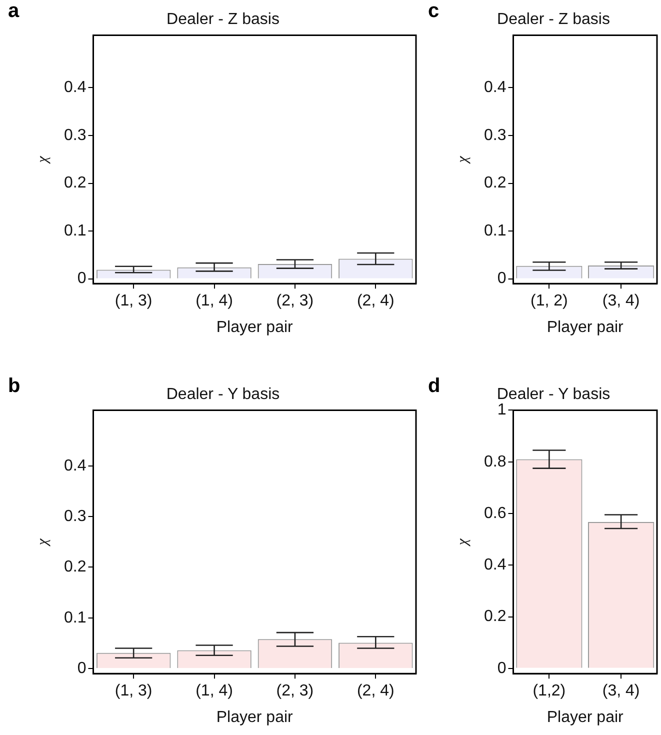 The width and height of the screenshot is (661, 735). Describe the element at coordinates (549, 691) in the screenshot. I see `x-tick-label: (1,2)` at that location.